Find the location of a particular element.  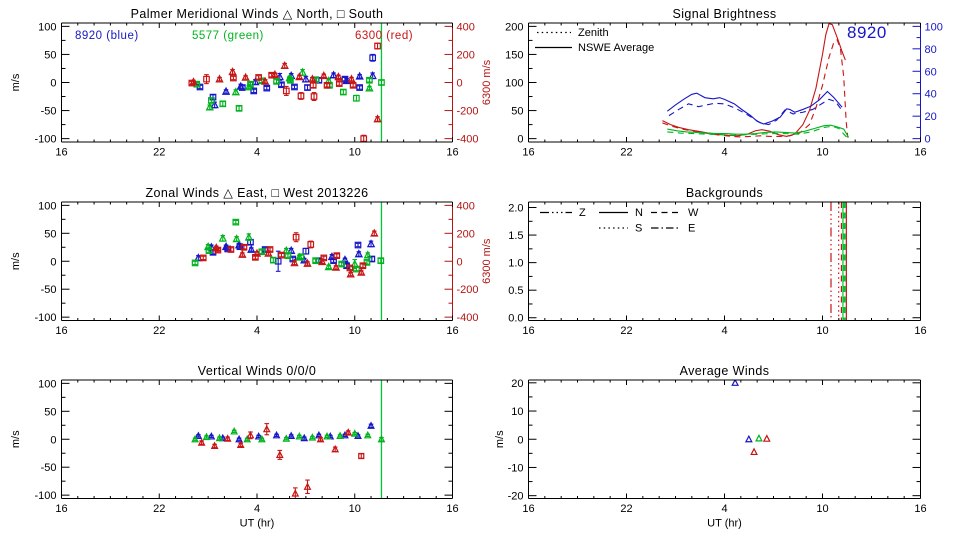

y2-tick-label: 100 is located at coordinates (934, 27).